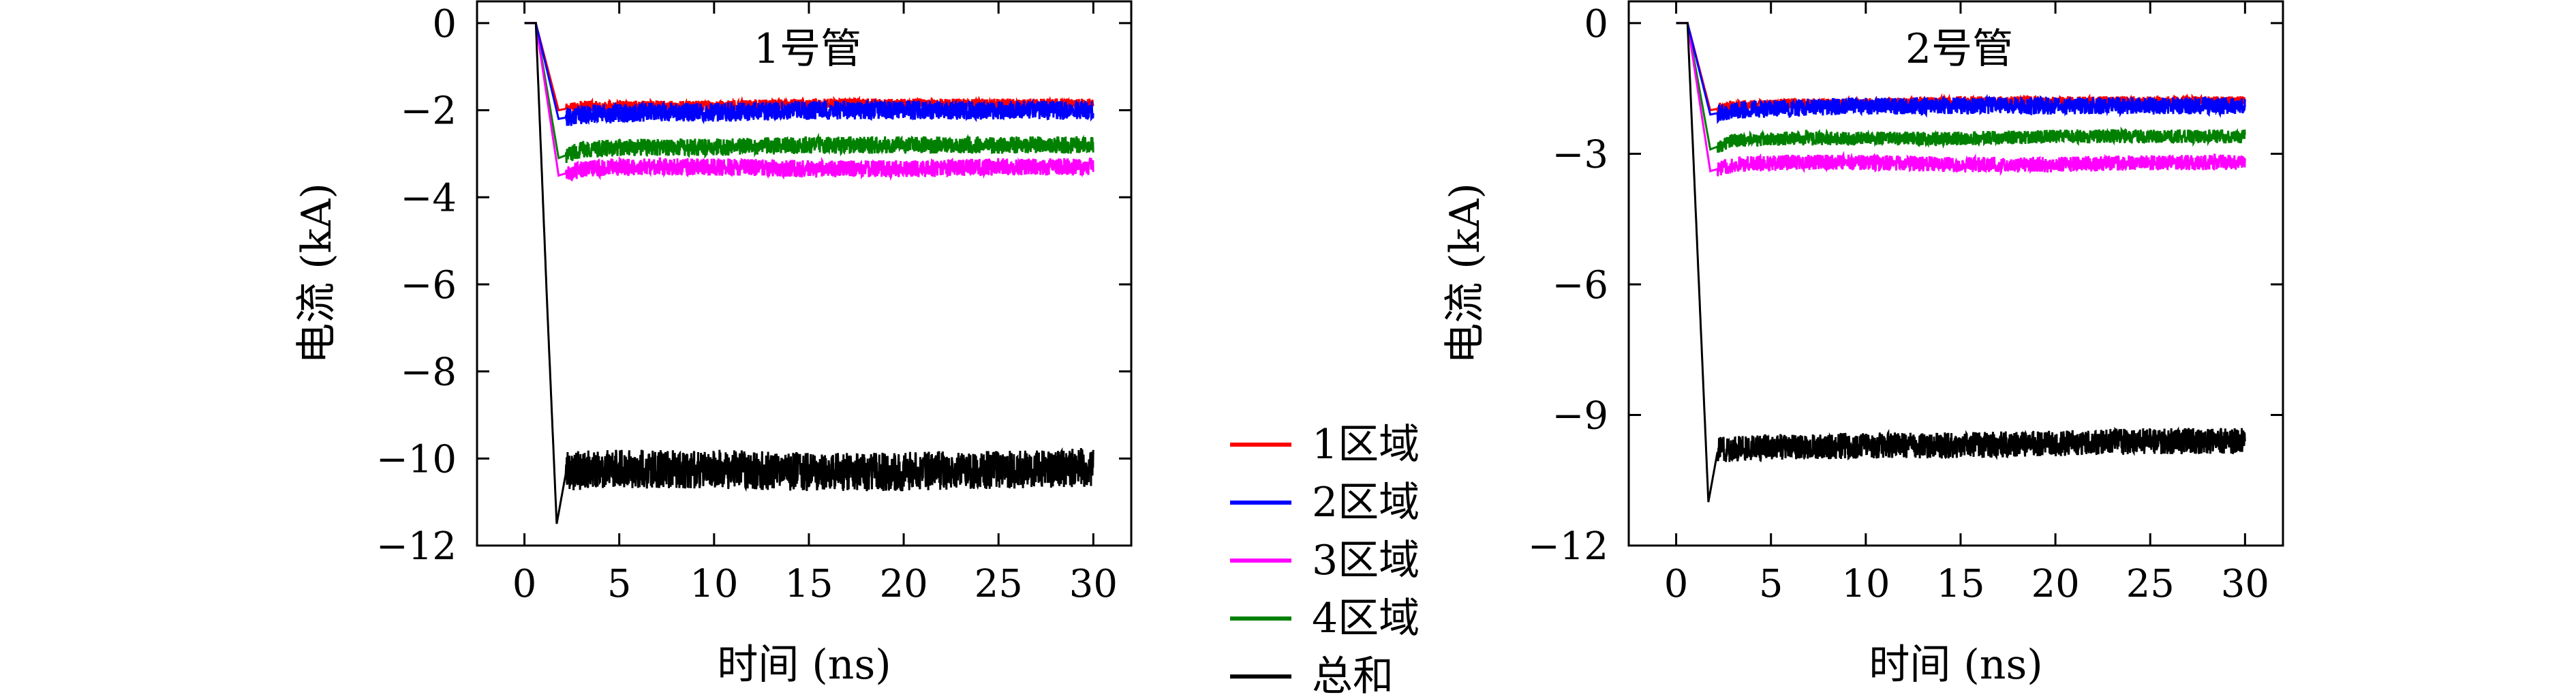 The width and height of the screenshot is (2576, 699). I want to click on y-tick-label: −9, so click(1580, 416).